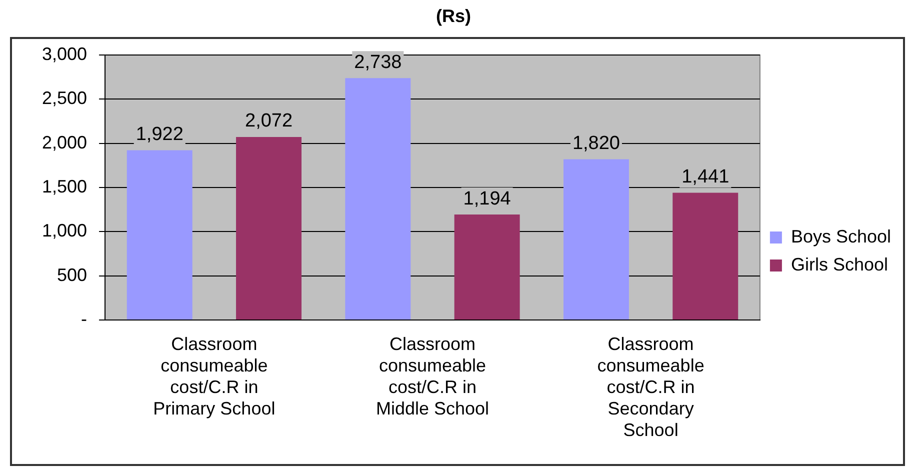 The width and height of the screenshot is (907, 468). Describe the element at coordinates (433, 376) in the screenshot. I see `x-tick-label: Classroom consumeable cost/C.R in Middle School` at that location.